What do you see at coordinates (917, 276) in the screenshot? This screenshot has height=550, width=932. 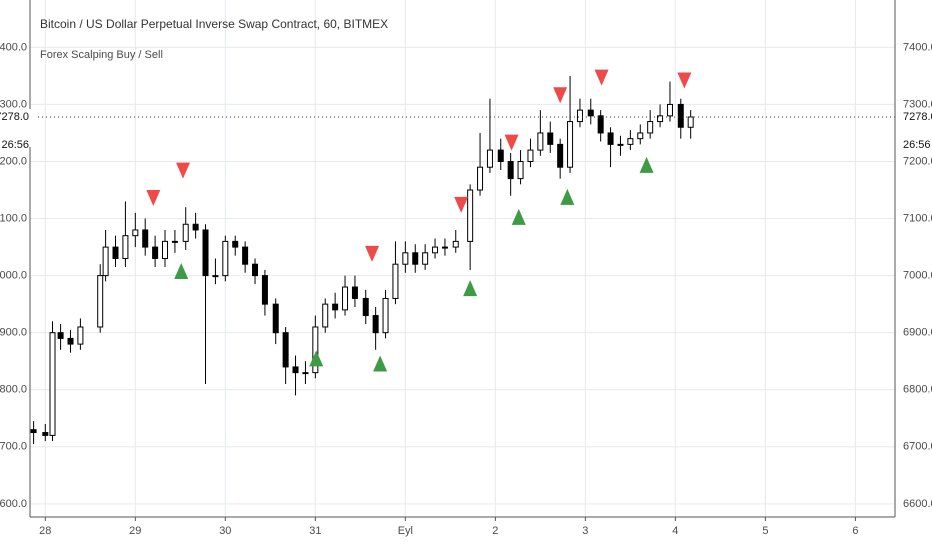 I see `y-tick-label-right: 7000.0` at bounding box center [917, 276].